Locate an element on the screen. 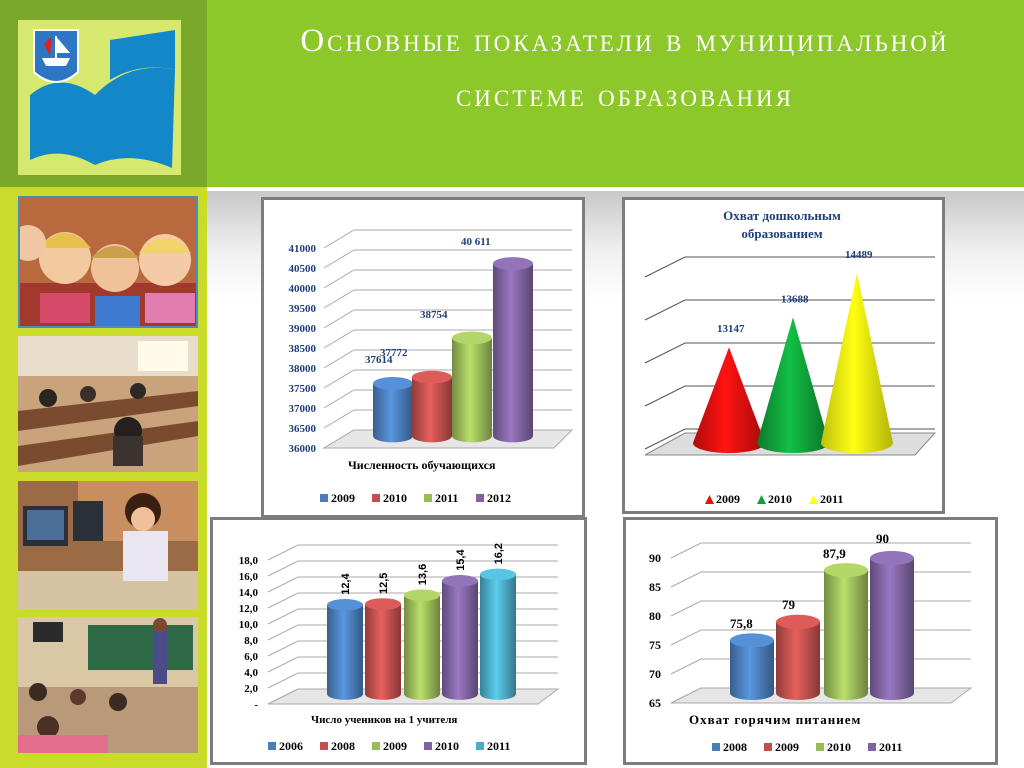 The width and height of the screenshot is (1024, 768). data-label: 16,2 is located at coordinates (499, 553).